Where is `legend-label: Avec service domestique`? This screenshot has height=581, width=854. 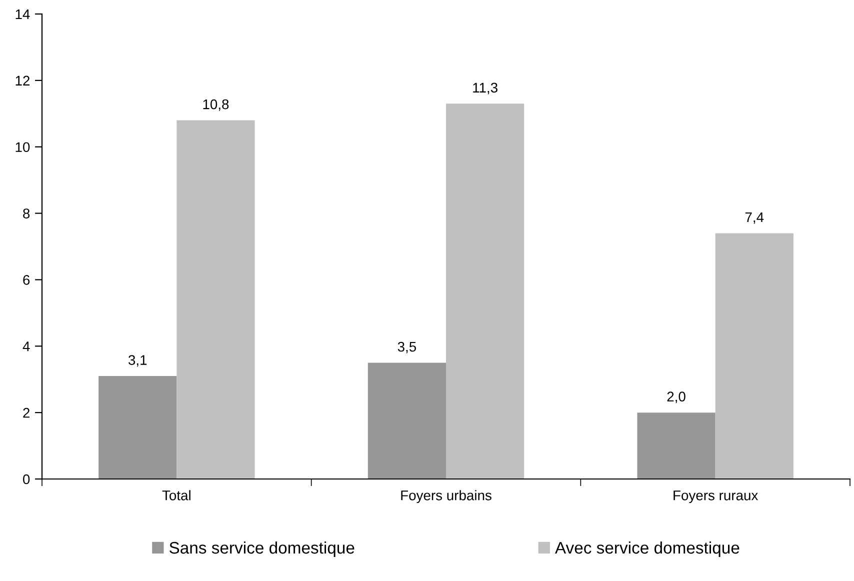
legend-label: Avec service domestique is located at coordinates (647, 549).